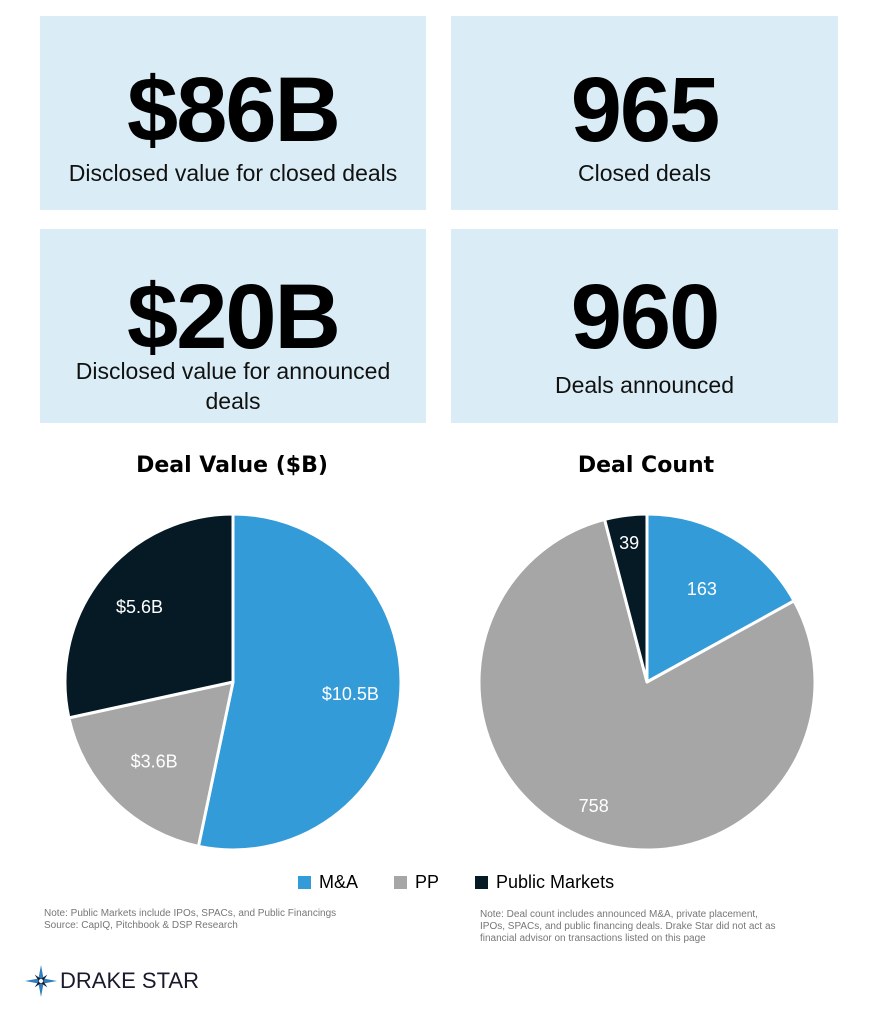 Image resolution: width=881 pixels, height=1024 pixels. I want to click on legend-swatch-public-markets, so click(482, 882).